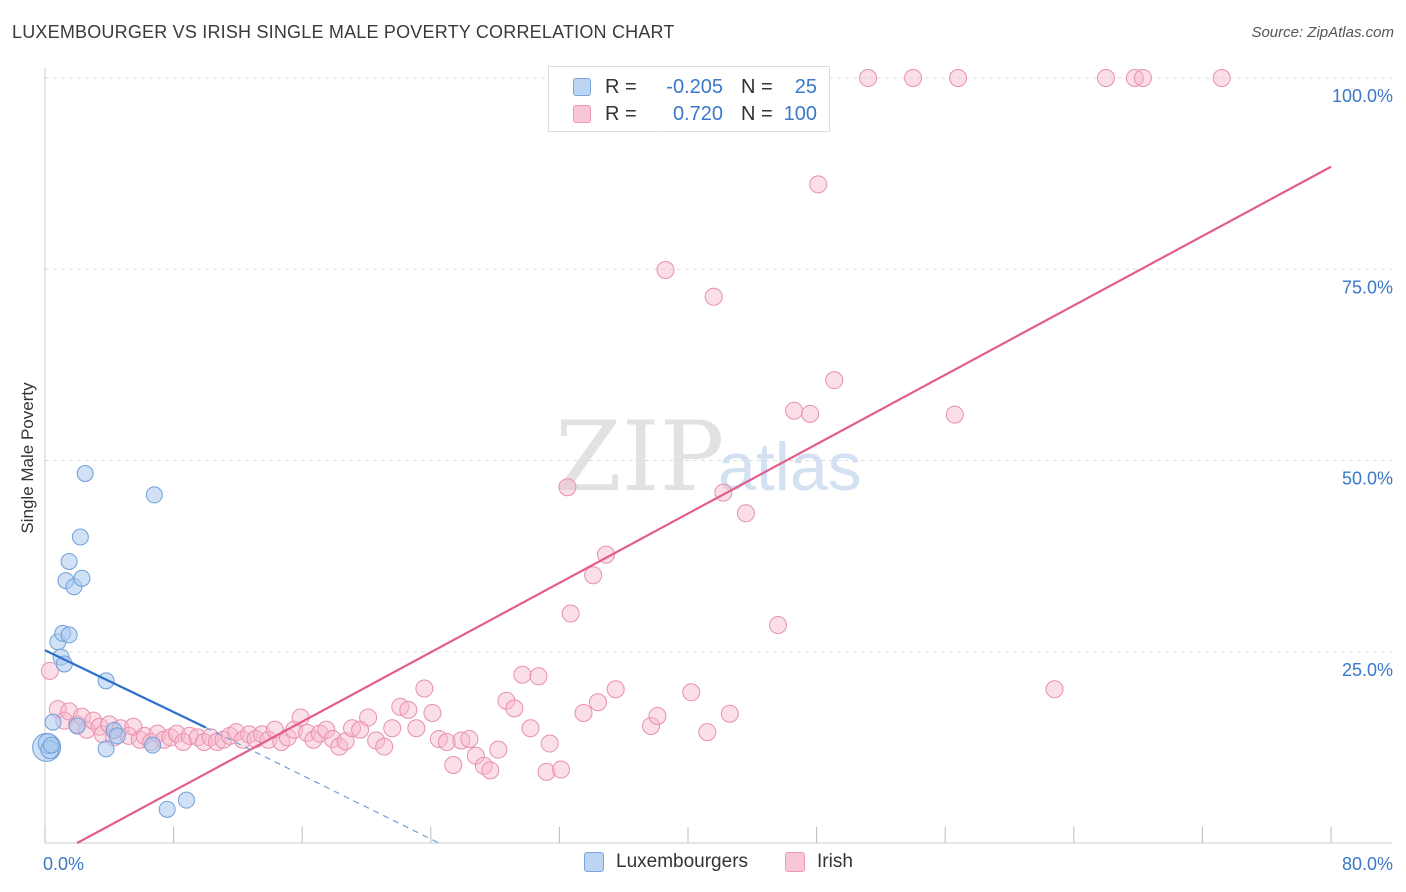 This screenshot has height=892, width=1406. Describe the element at coordinates (682, 861) in the screenshot. I see `legend-label-lux: Luxembourgers` at that location.